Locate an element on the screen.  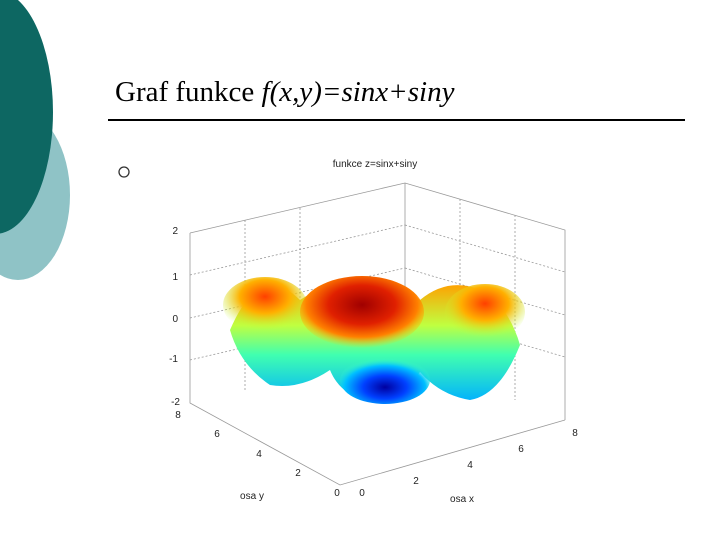
slide-title: Graf funkce f(x,y)=sinx+siny is located at coordinates (285, 92).